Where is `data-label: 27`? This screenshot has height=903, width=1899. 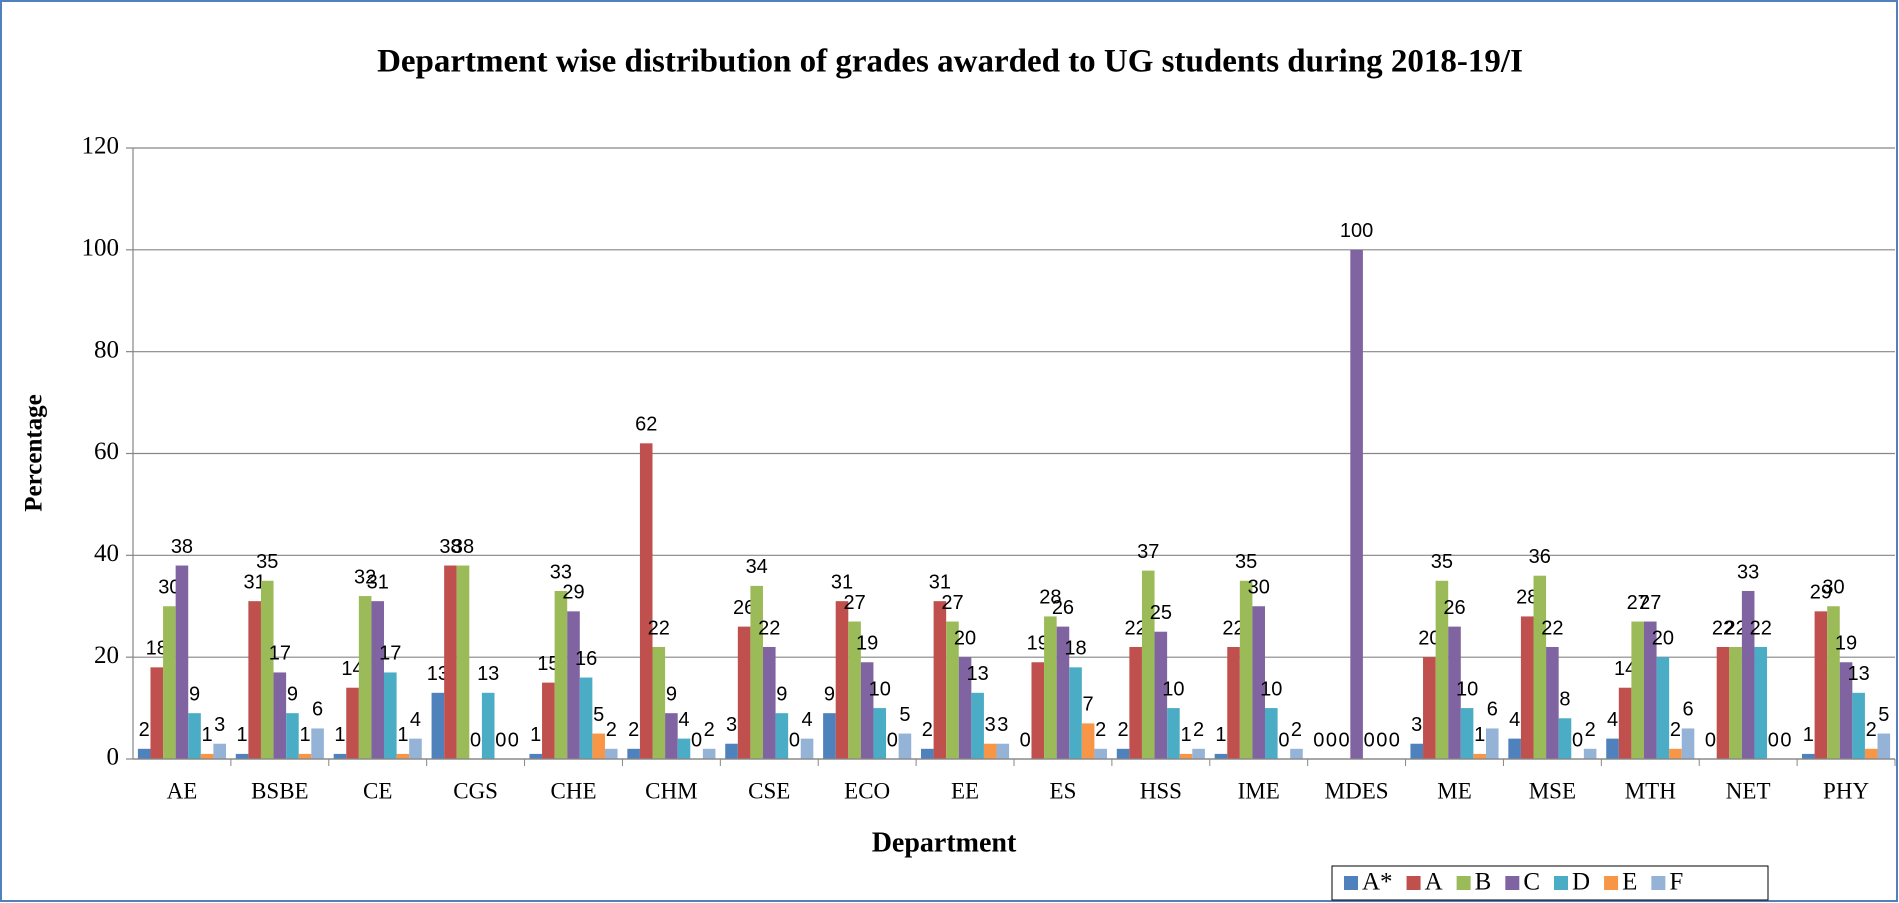
data-label: 27 is located at coordinates (1638, 603).